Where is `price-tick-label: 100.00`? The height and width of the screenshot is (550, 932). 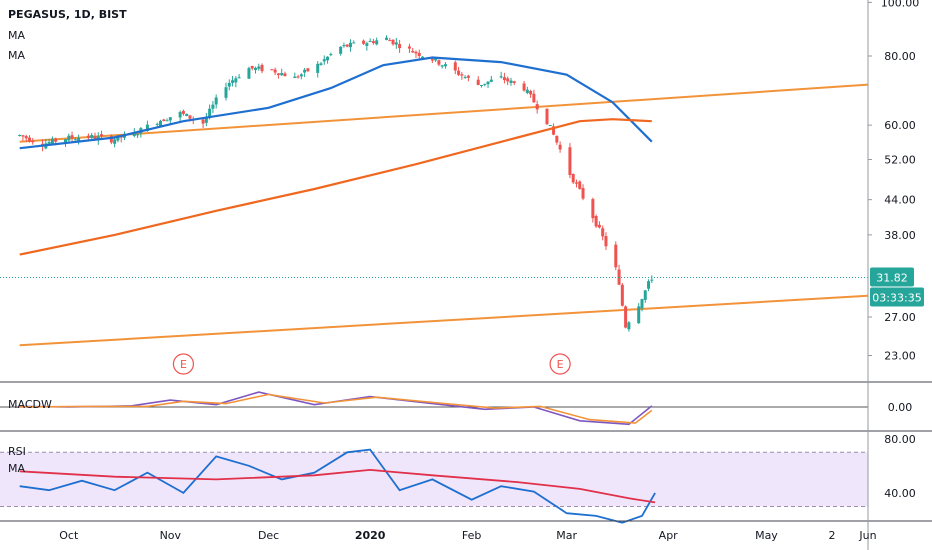
price-tick-label: 100.00 is located at coordinates (900, 4).